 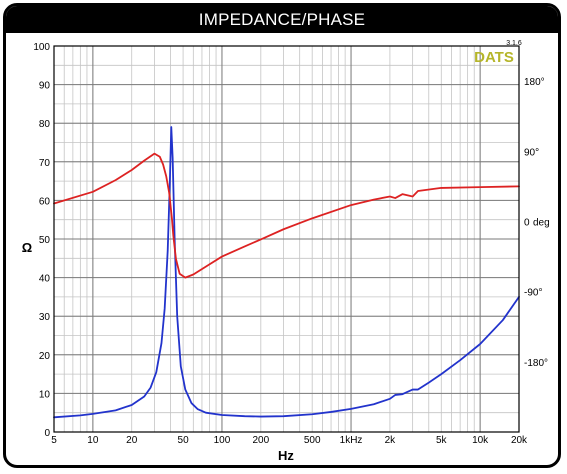 What do you see at coordinates (93, 440) in the screenshot?
I see `x-tick-label: 10` at bounding box center [93, 440].